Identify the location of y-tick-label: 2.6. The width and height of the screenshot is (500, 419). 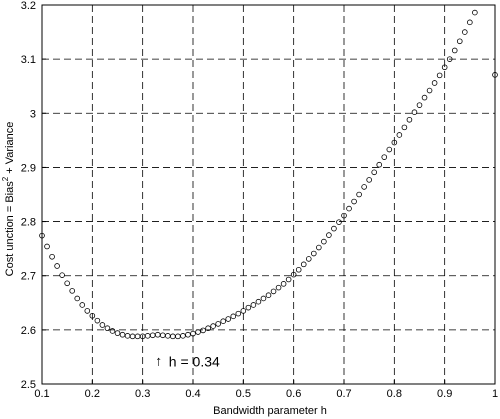
(28, 331).